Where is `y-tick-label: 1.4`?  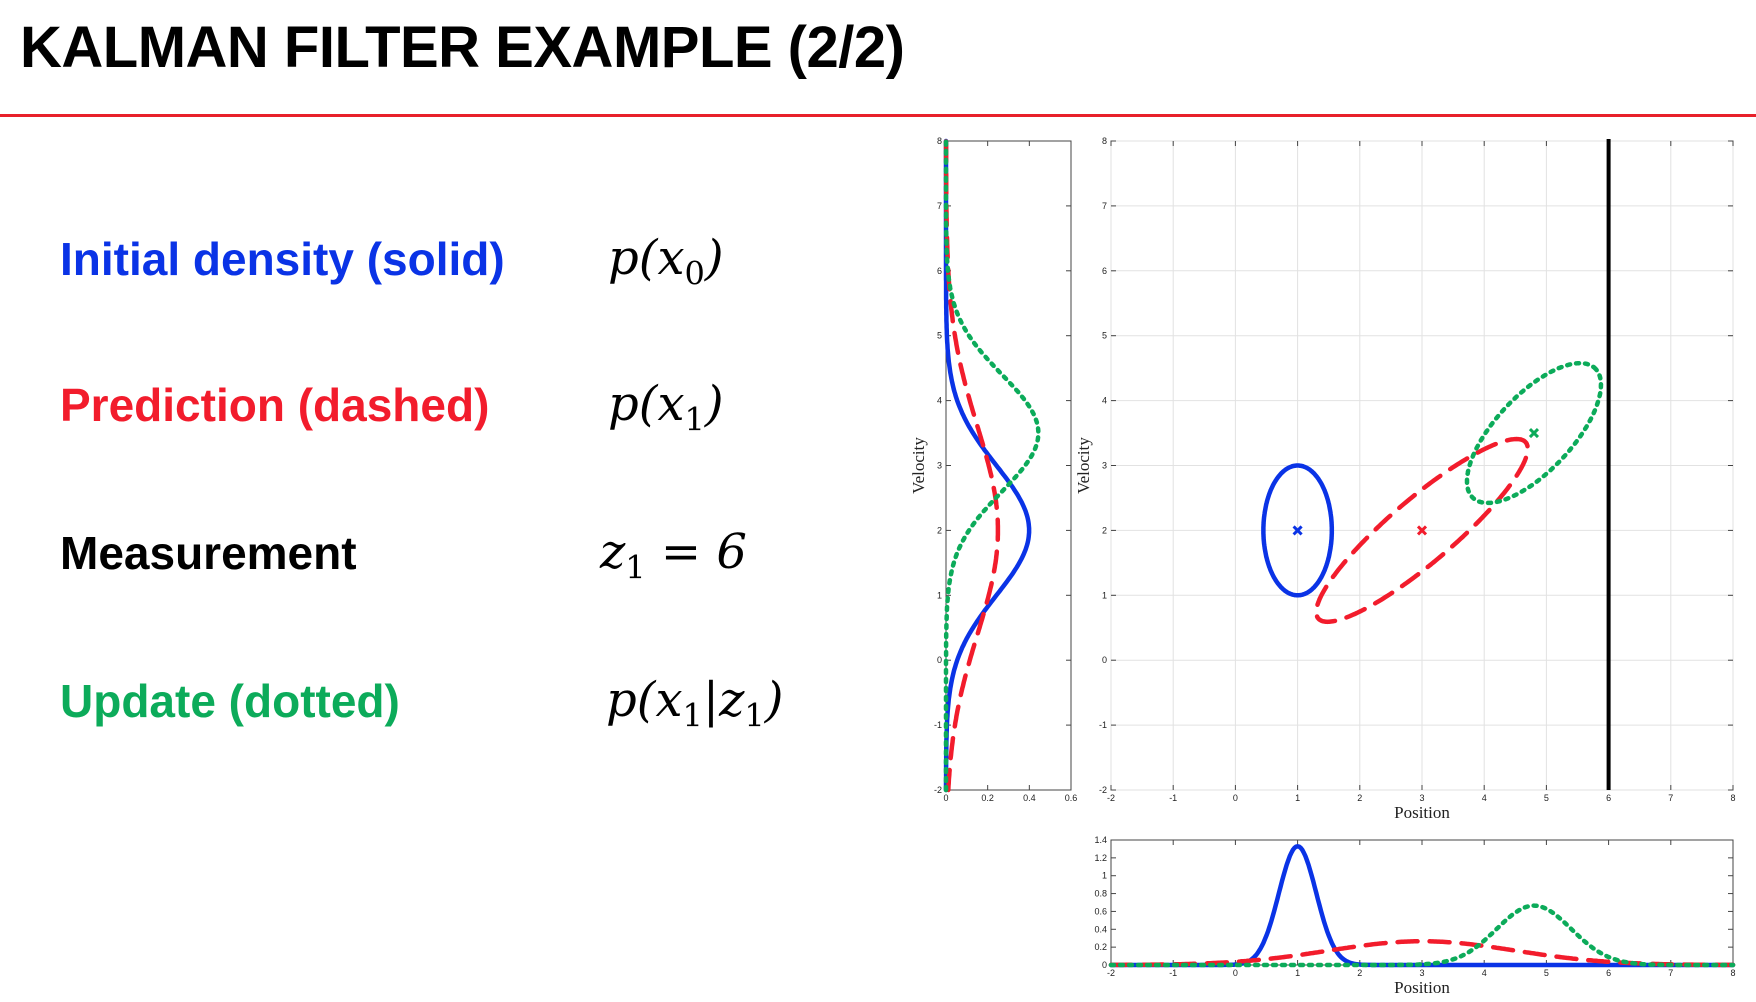
y-tick-label: 1.4 is located at coordinates (1100, 840).